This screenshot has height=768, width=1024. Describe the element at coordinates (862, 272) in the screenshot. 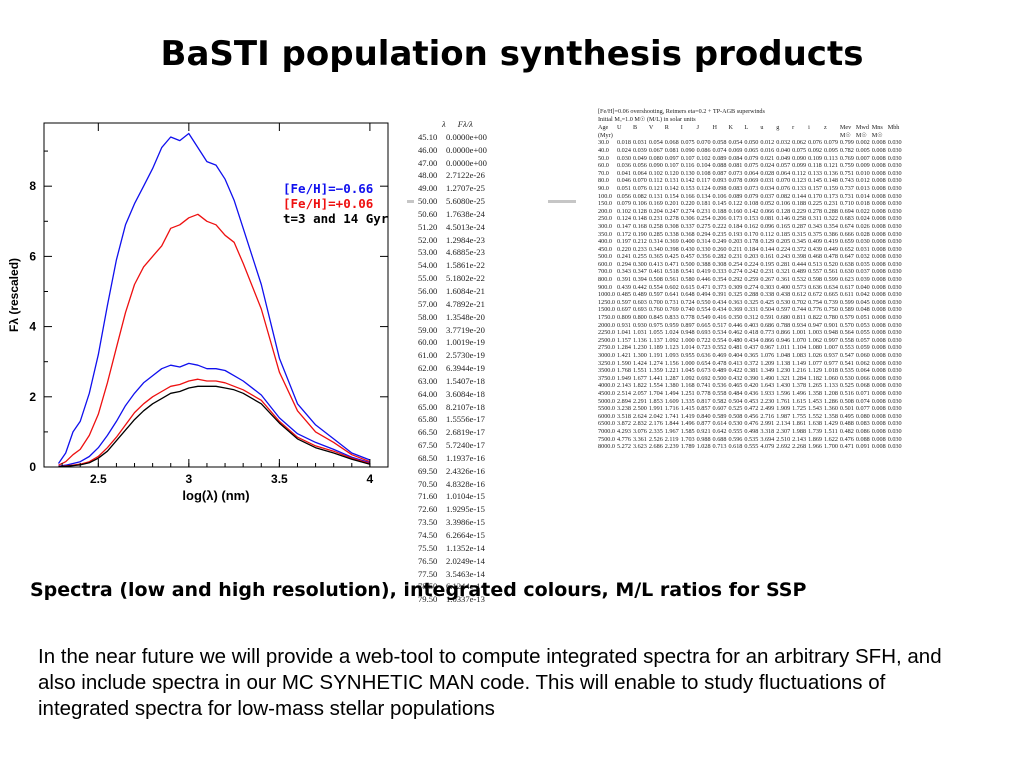

I see `color-table-cell: 0.037` at that location.